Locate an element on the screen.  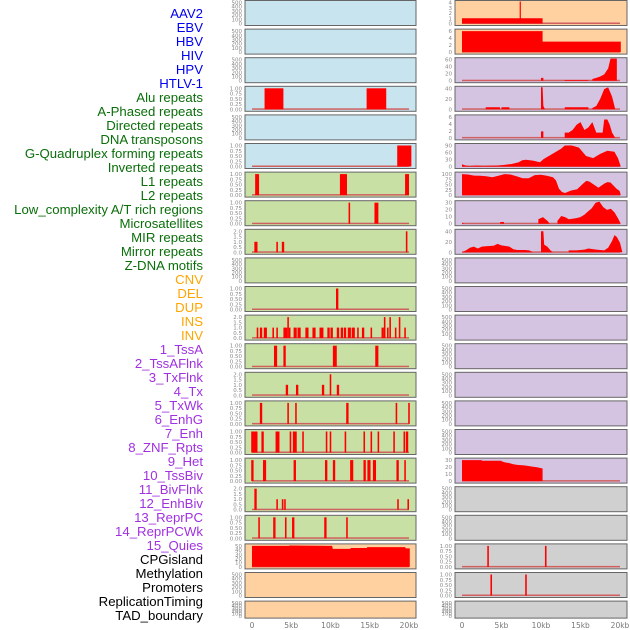
y-tick-label: 90 is located at coordinates (448, 147).